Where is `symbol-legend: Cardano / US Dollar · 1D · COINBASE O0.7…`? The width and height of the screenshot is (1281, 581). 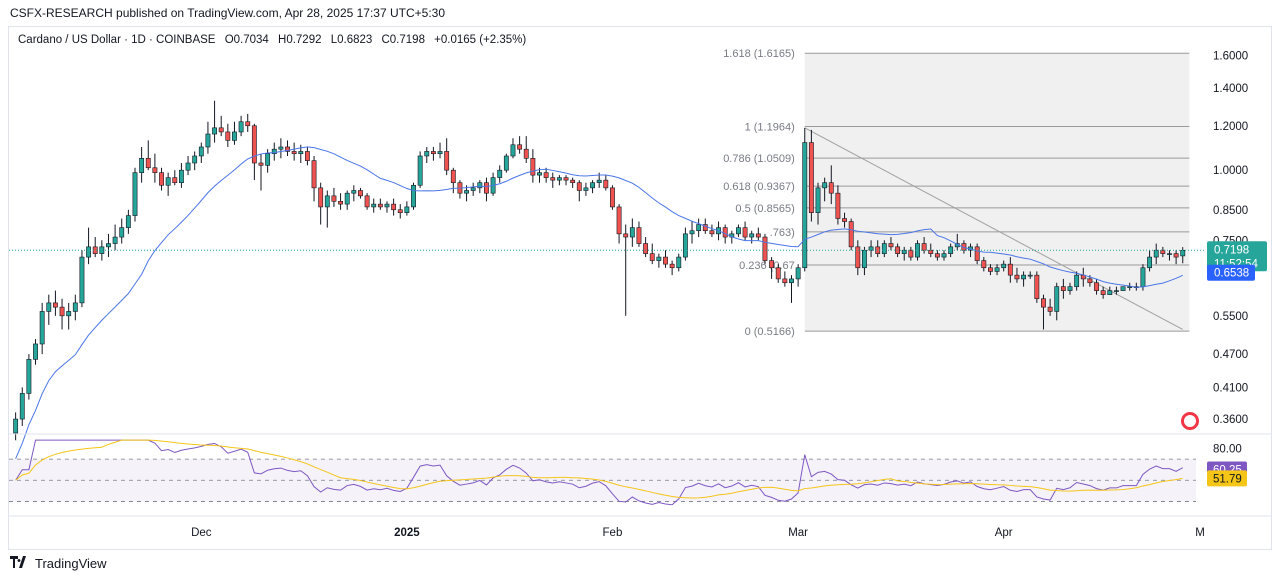
symbol-legend: Cardano / US Dollar · 1D · COINBASE O0.7… is located at coordinates (275, 40).